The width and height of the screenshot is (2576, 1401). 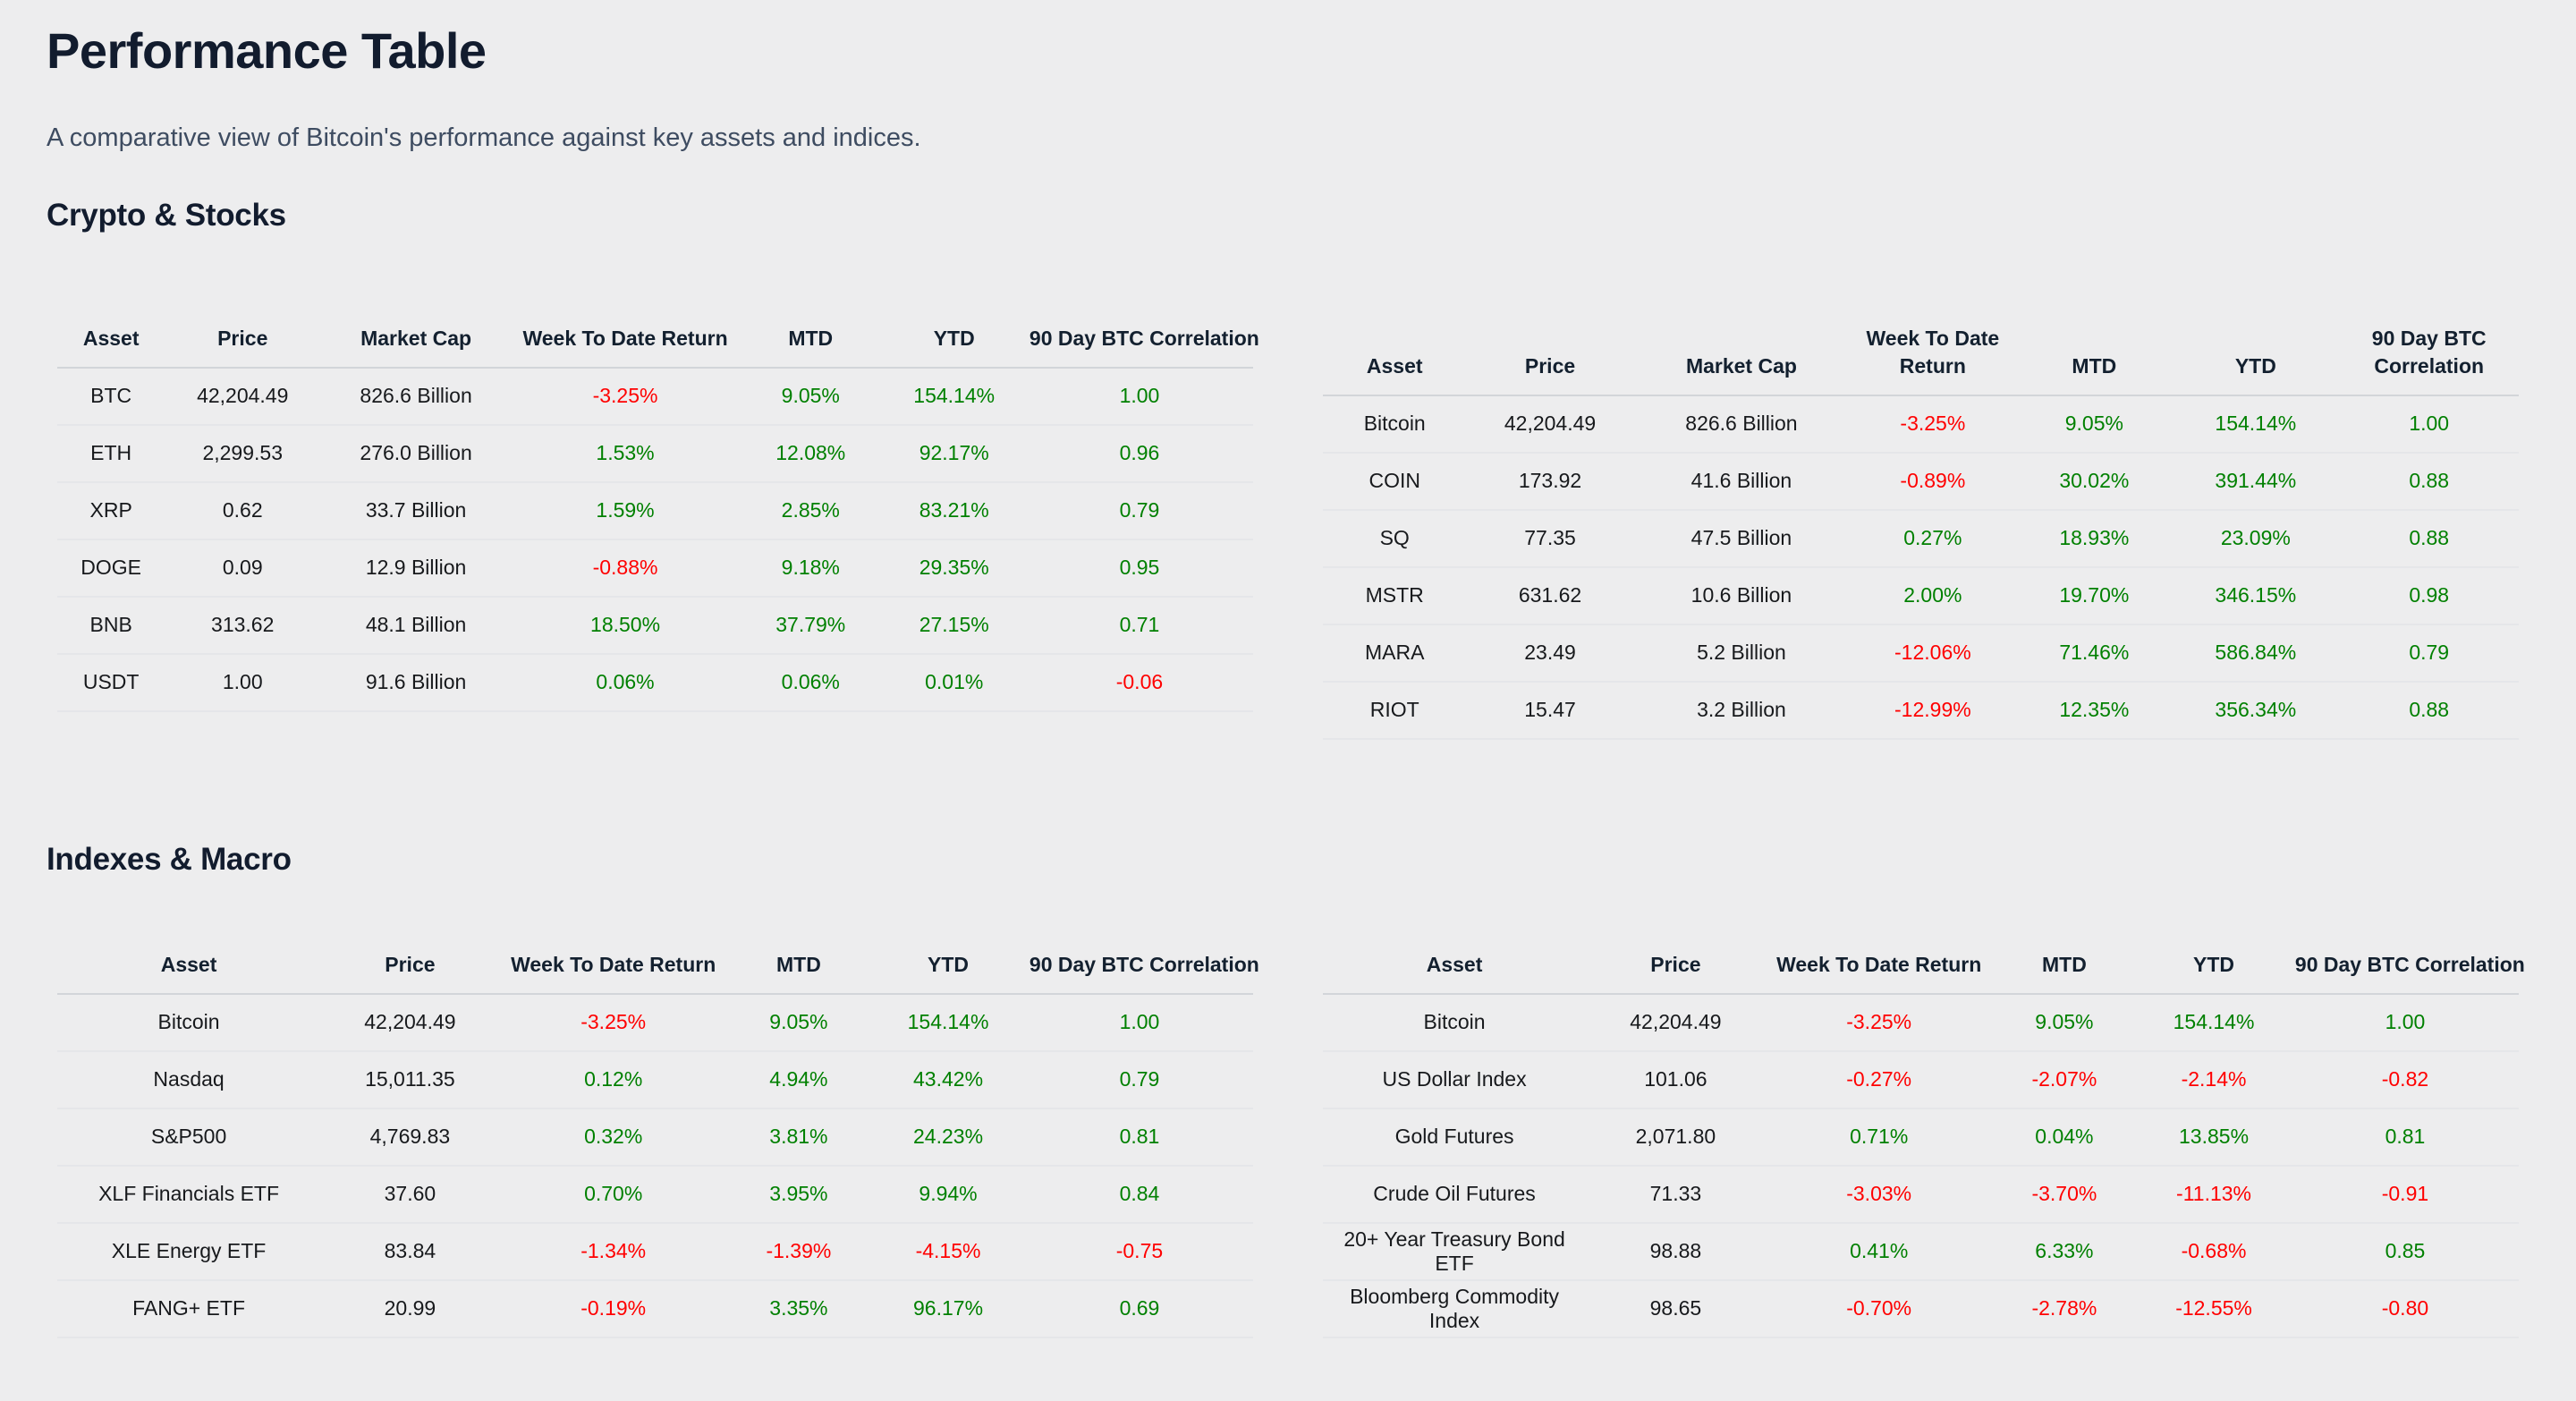 I want to click on cell-market-cap: 48.1 Billion, so click(x=416, y=625).